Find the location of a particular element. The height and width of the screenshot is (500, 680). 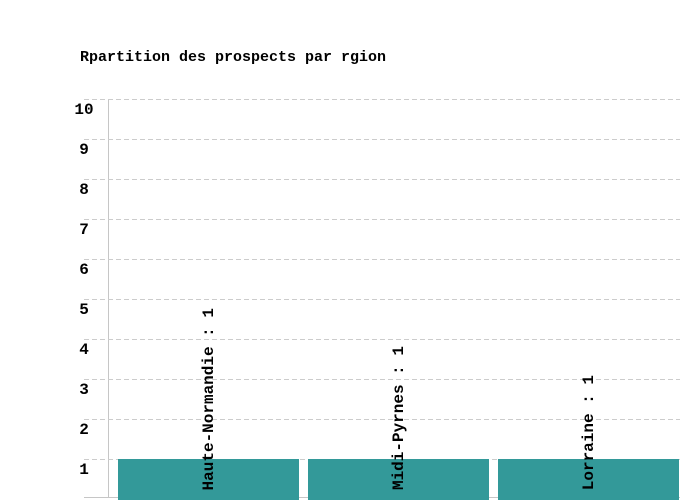

y-axis-tick-label: 6 is located at coordinates (84, 270).